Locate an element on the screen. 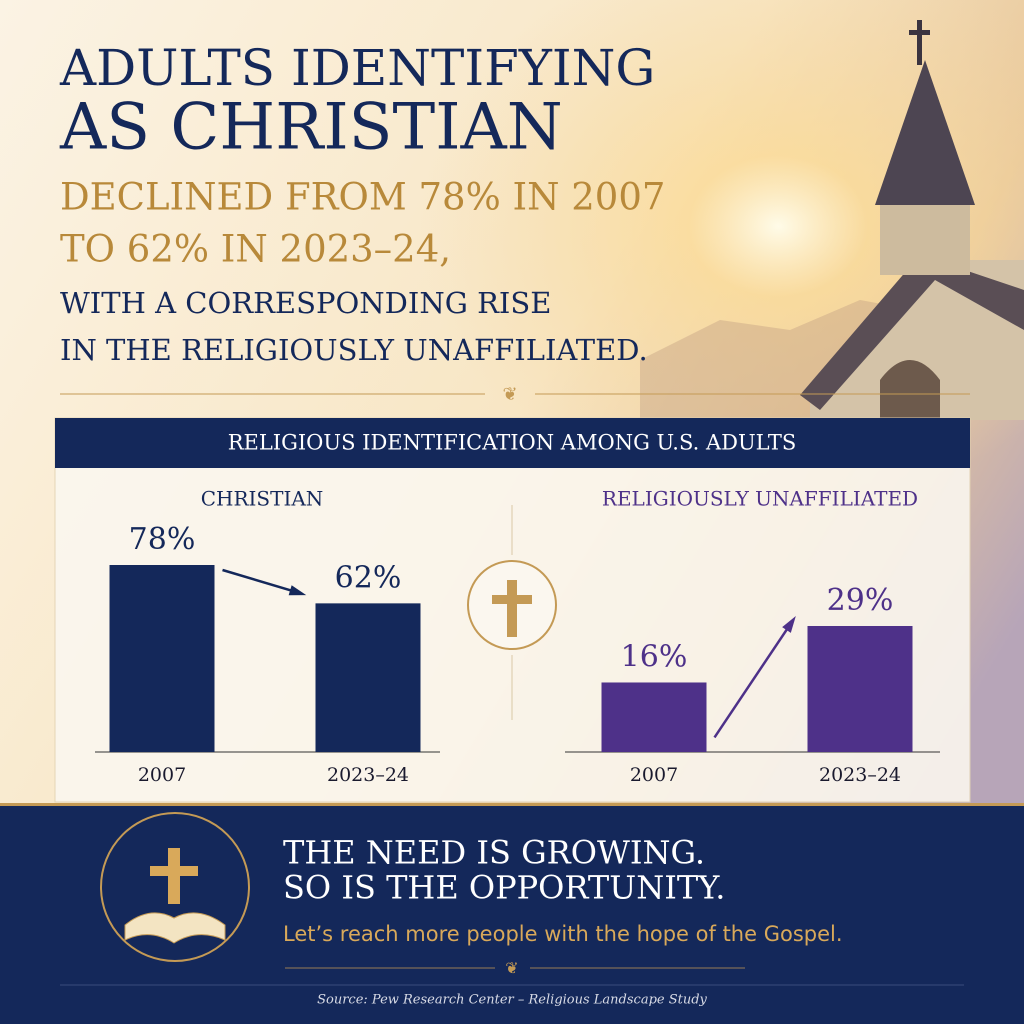 The height and width of the screenshot is (1024, 1024). footer-rule is located at coordinates (512, 804).